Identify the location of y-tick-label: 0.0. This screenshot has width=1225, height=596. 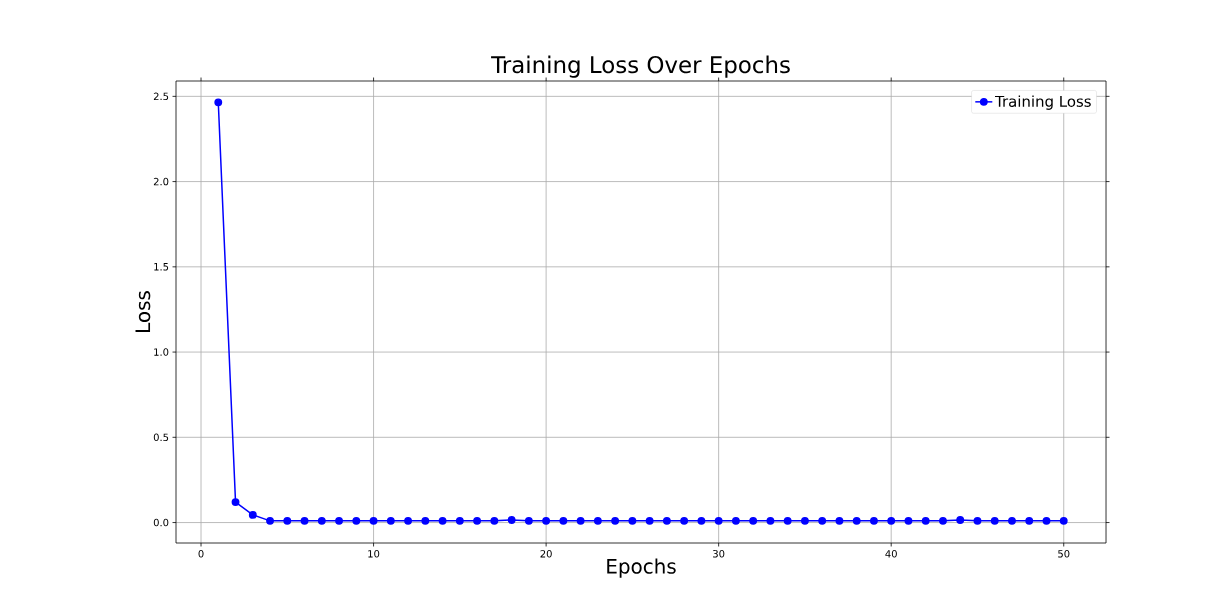
(161, 522).